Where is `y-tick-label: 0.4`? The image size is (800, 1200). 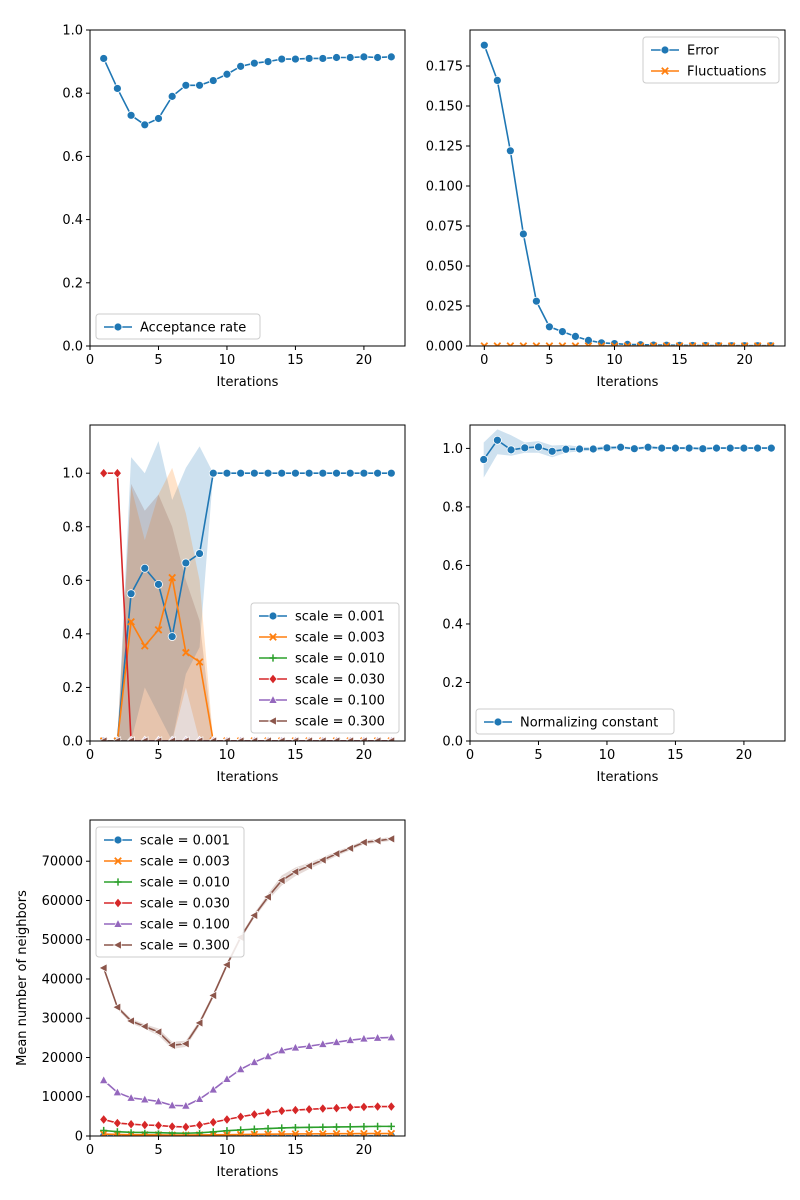 y-tick-label: 0.4 is located at coordinates (72, 634).